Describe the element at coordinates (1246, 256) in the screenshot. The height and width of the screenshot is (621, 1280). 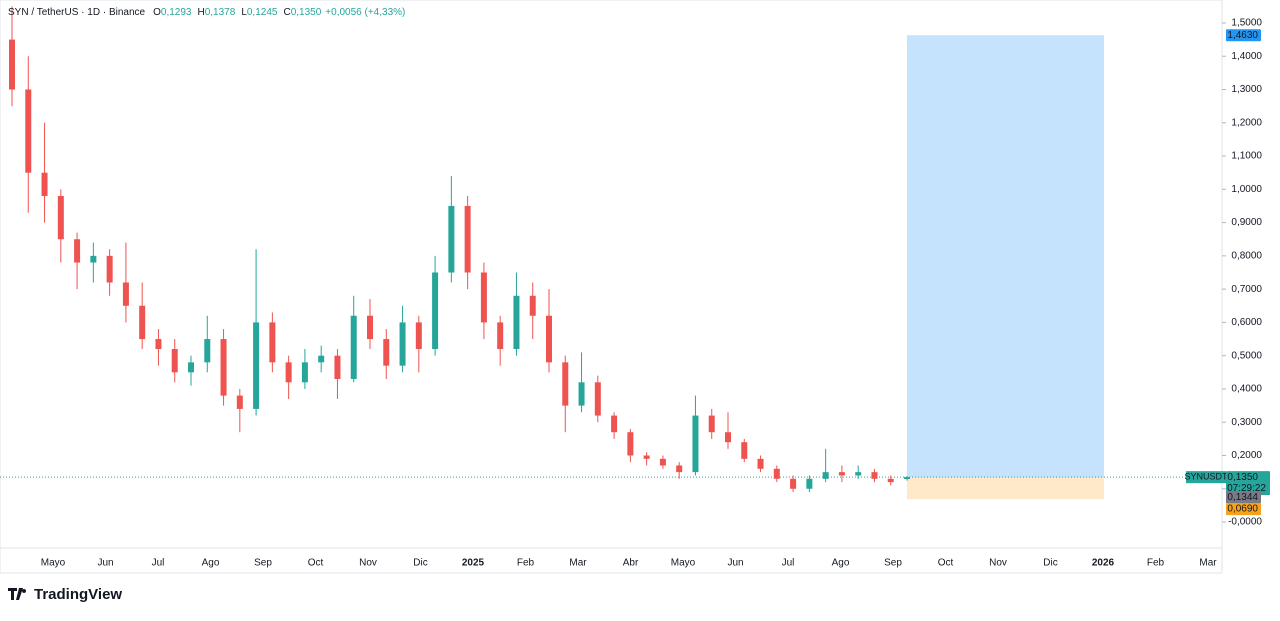
I see `y-tick-label: 0,8000` at that location.